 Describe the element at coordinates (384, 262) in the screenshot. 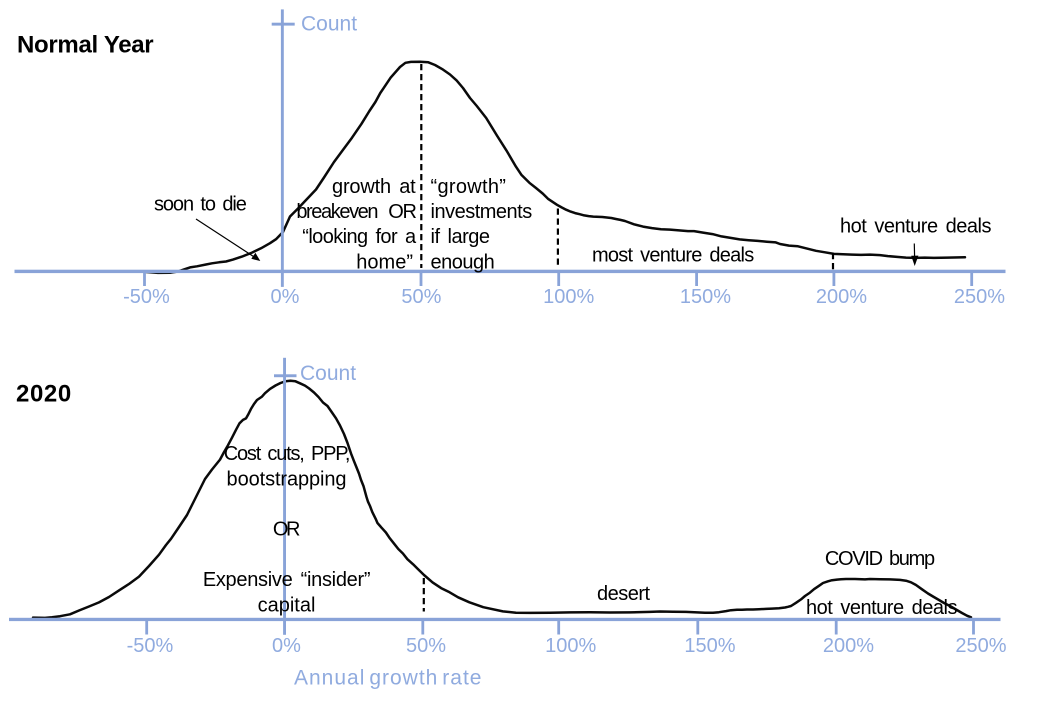

I see `svg-text: home”` at that location.